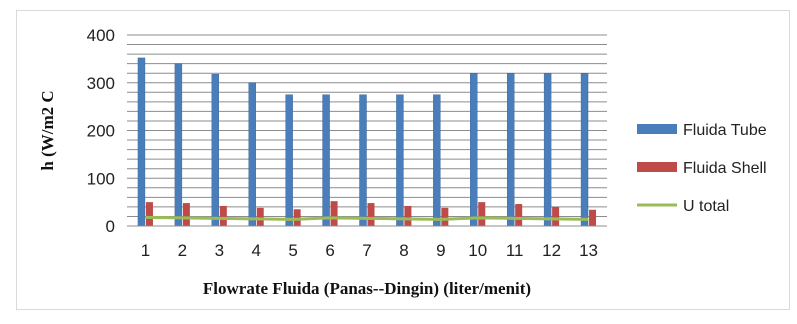 This screenshot has height=324, width=797. I want to click on y-tick-label: 200, so click(101, 131).